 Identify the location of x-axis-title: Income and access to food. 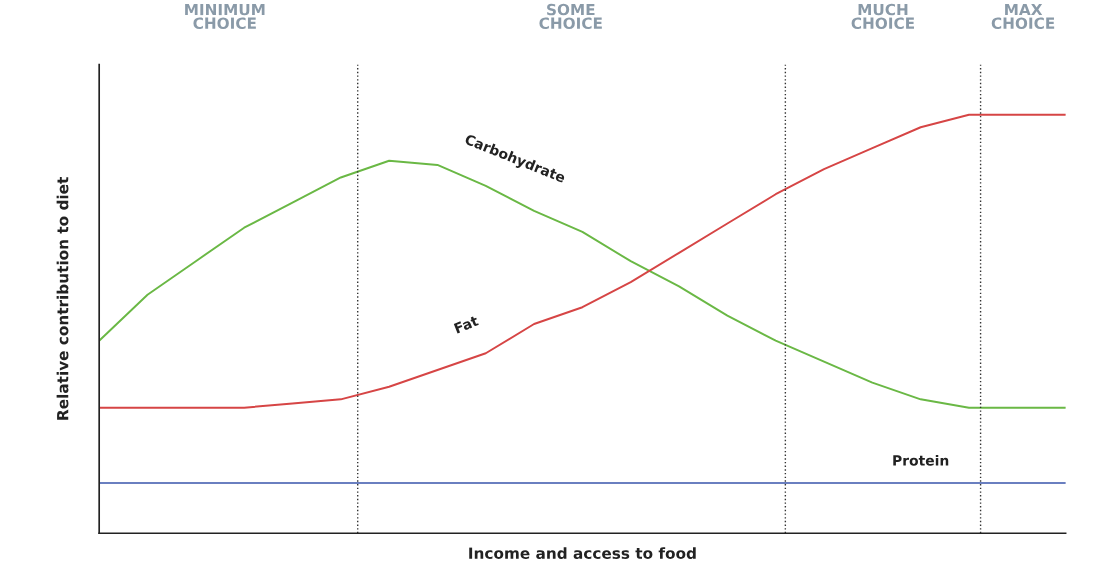
(582, 553).